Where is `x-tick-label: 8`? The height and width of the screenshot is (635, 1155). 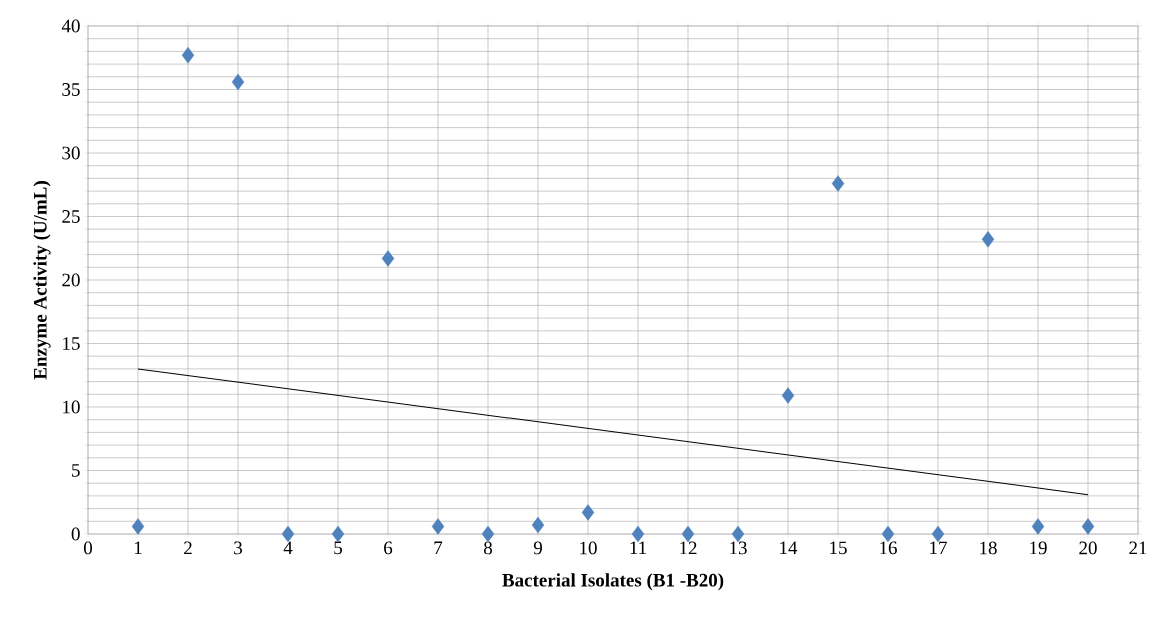 x-tick-label: 8 is located at coordinates (488, 548).